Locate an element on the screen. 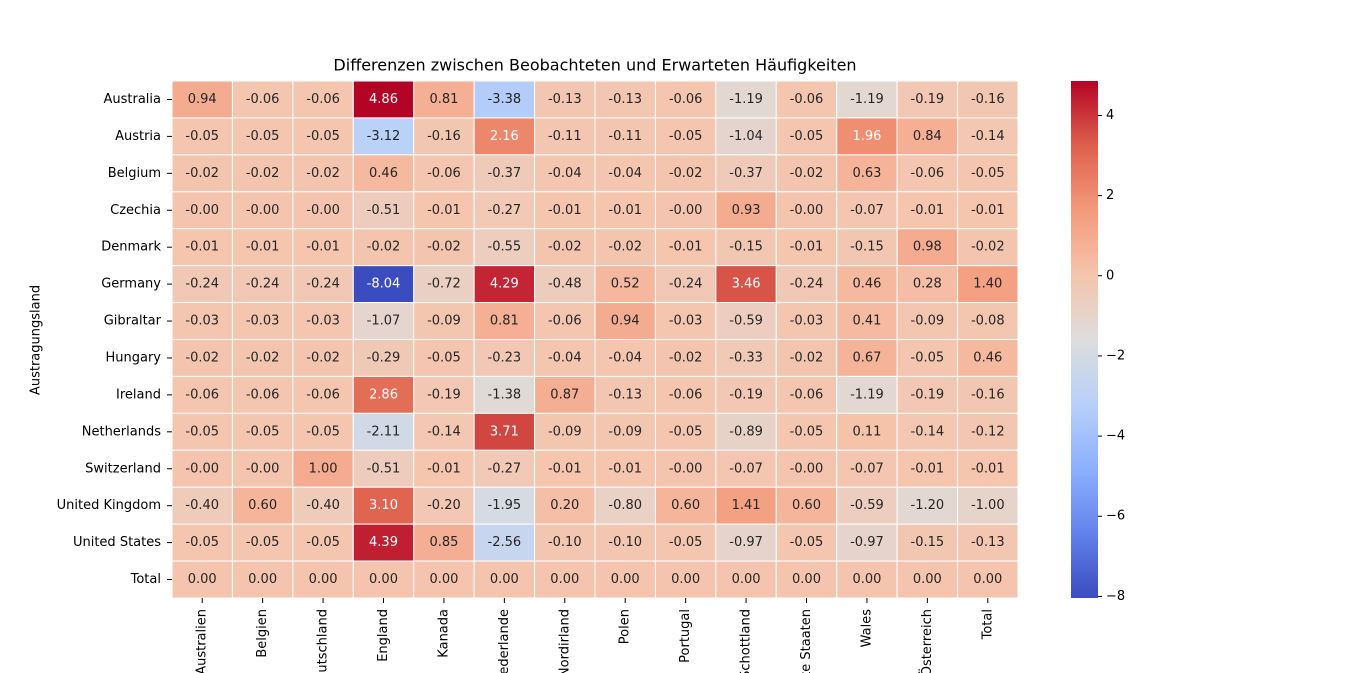  x-tick-label: Portugal is located at coordinates (685, 636).